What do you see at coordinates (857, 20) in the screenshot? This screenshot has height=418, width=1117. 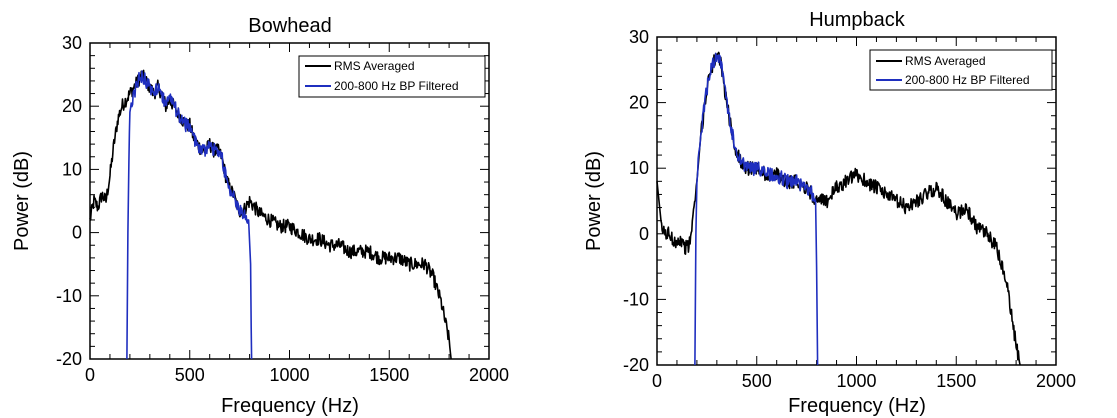 I see `chart-title: Humpback` at bounding box center [857, 20].